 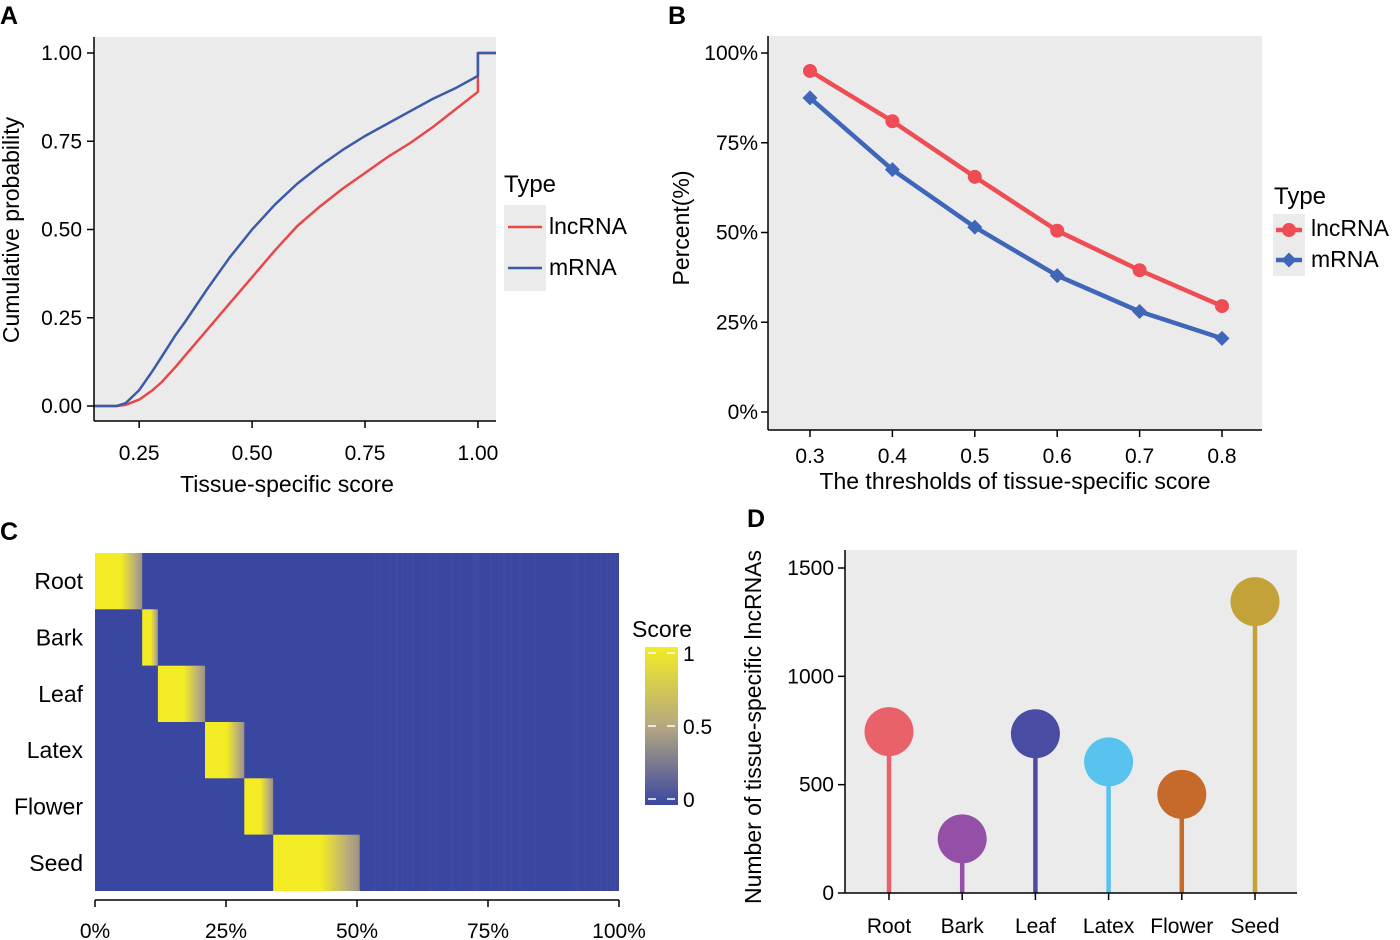 What do you see at coordinates (1181, 926) in the screenshot?
I see `panel-d-xtick-label-flower: Flower` at bounding box center [1181, 926].